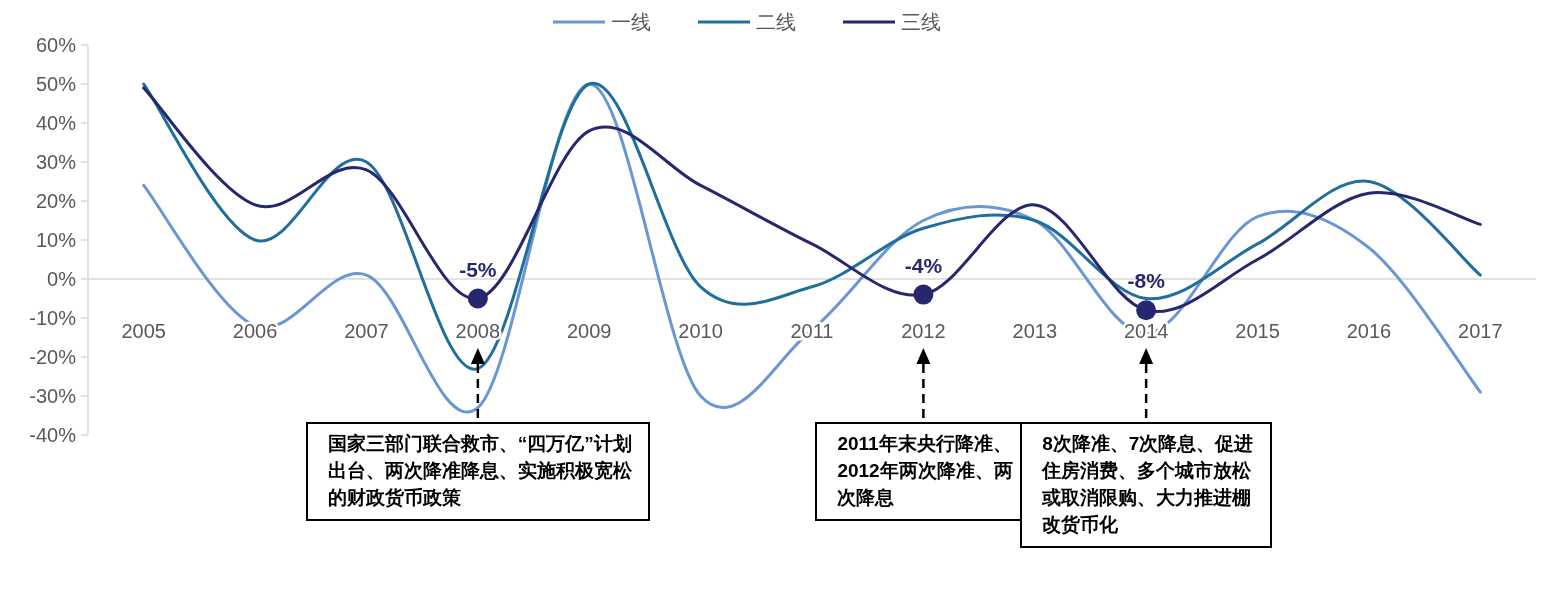  I want to click on x-tick-label: 2013, so click(1035, 331).